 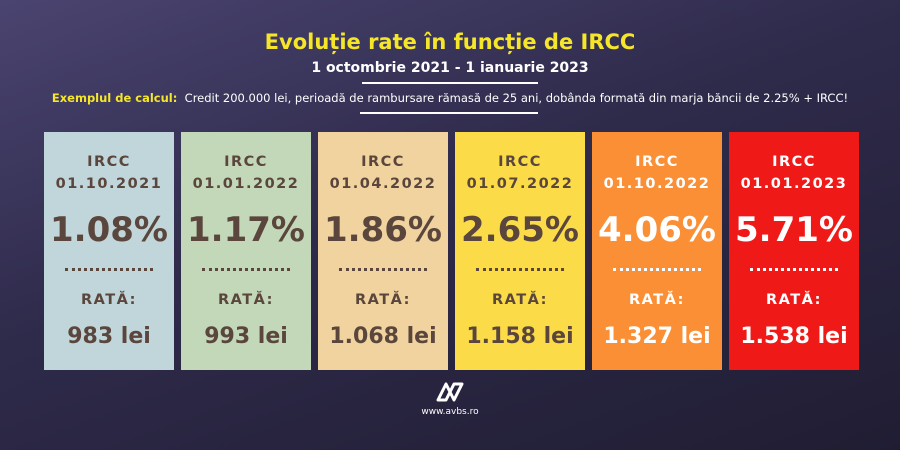 What do you see at coordinates (450, 392) in the screenshot?
I see `avbs-logo-icon` at bounding box center [450, 392].